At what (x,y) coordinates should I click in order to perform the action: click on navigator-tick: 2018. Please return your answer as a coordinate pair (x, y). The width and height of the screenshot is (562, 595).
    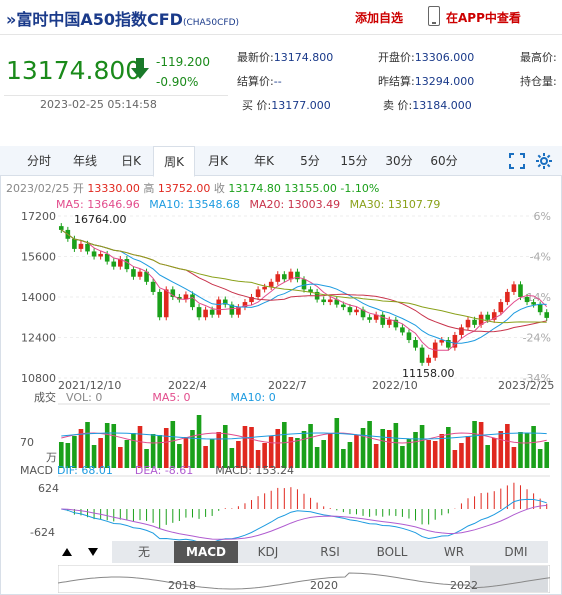
    Looking at the image, I should click on (182, 585).